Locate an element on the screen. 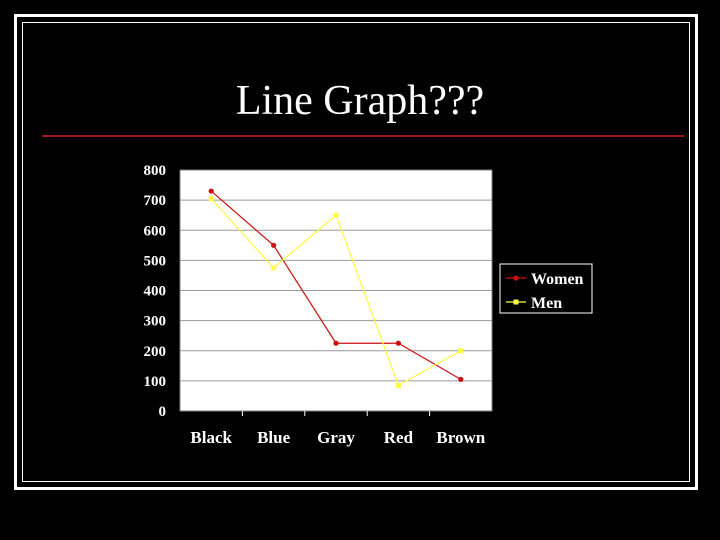  x-tick-label: Gray is located at coordinates (336, 437).